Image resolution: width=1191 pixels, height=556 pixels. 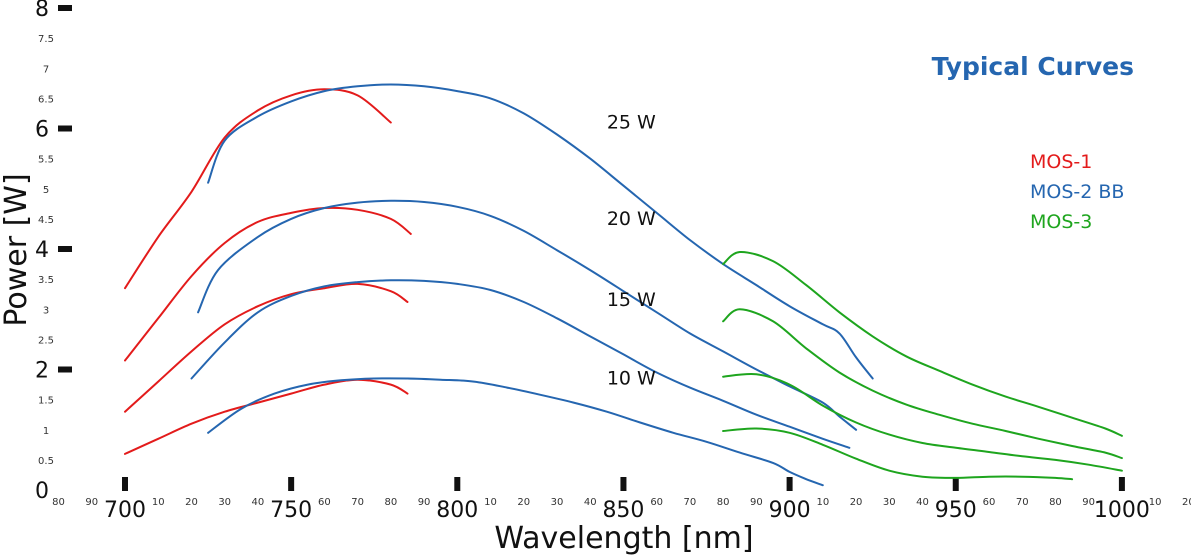 I want to click on curve-level-label: 20 W, so click(x=631, y=219).